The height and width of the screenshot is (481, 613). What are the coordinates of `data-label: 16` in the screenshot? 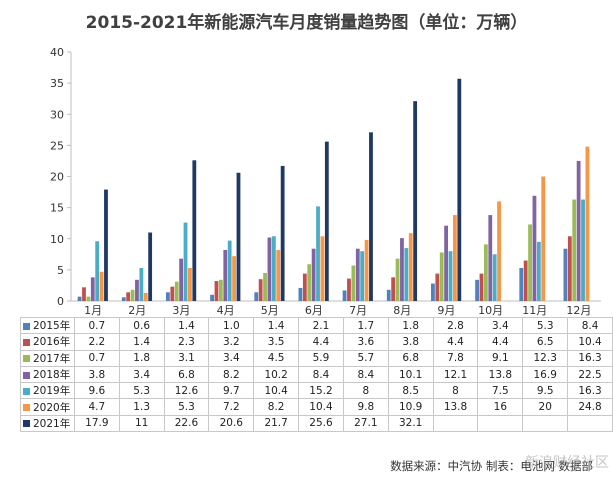 It's located at (500, 407).